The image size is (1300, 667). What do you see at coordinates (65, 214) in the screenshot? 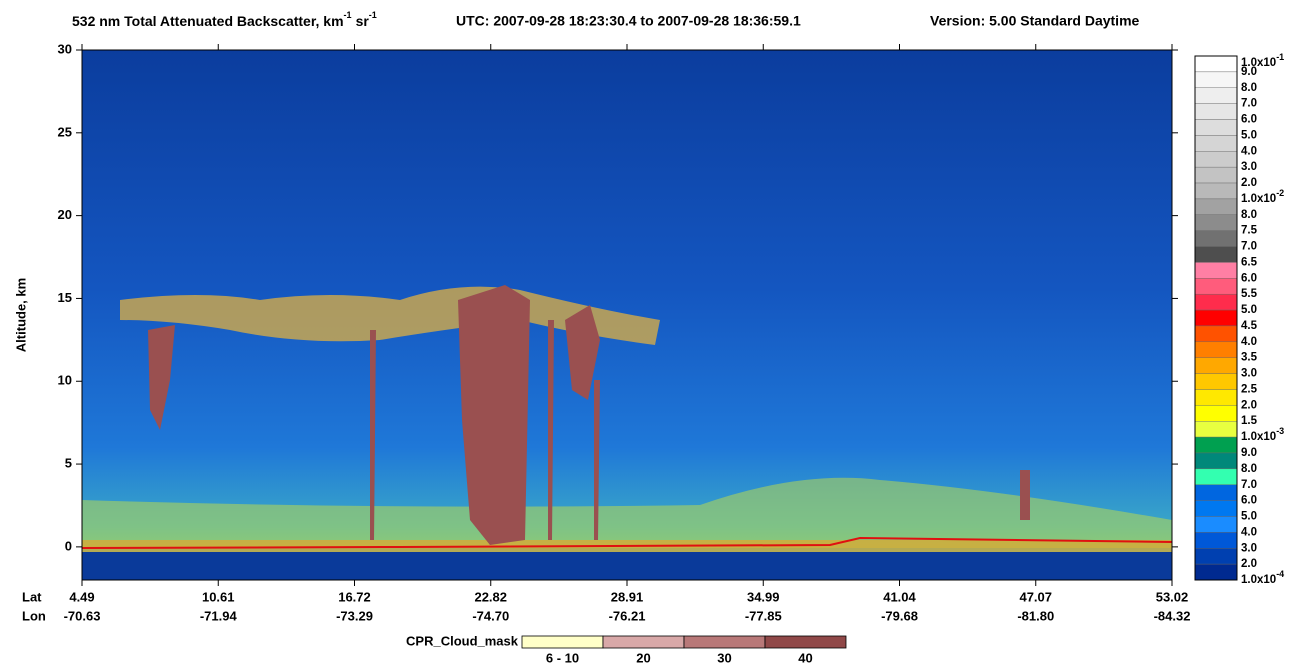
I see `y-tick-label: 20` at bounding box center [65, 214].